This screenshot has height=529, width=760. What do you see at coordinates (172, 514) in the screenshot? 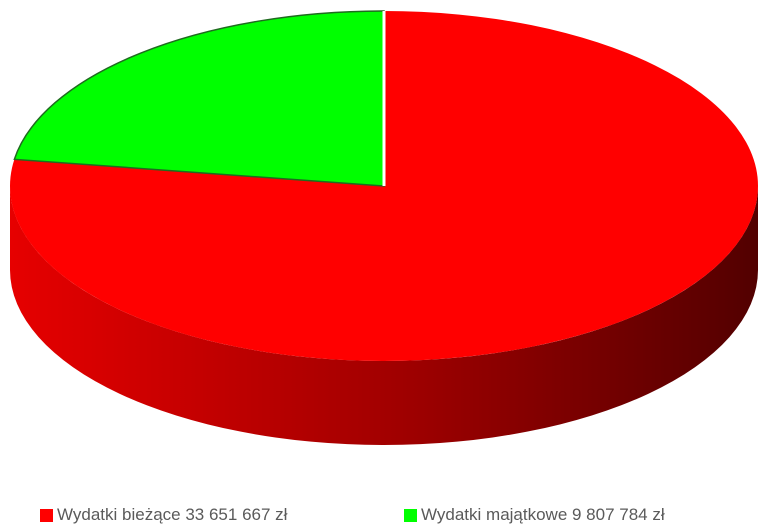
I see `legend-label: Wydatki bieżące 33 651 667 zł` at bounding box center [172, 514].